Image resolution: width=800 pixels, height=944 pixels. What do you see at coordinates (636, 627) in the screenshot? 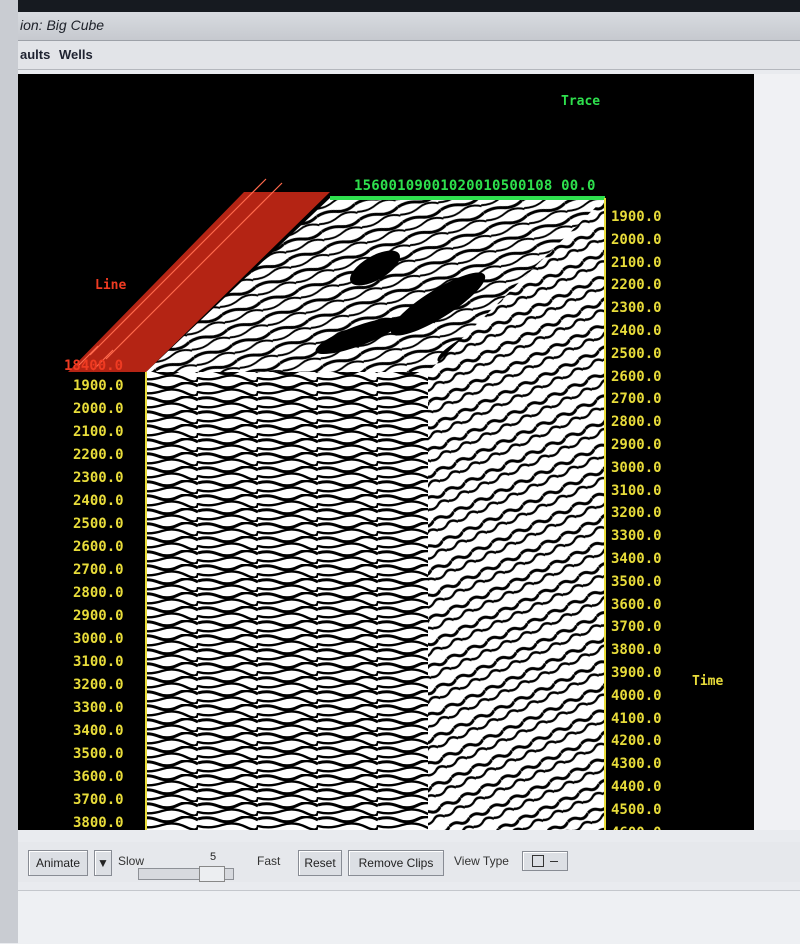
I see `right-time-tick: 3700.0` at bounding box center [636, 627].